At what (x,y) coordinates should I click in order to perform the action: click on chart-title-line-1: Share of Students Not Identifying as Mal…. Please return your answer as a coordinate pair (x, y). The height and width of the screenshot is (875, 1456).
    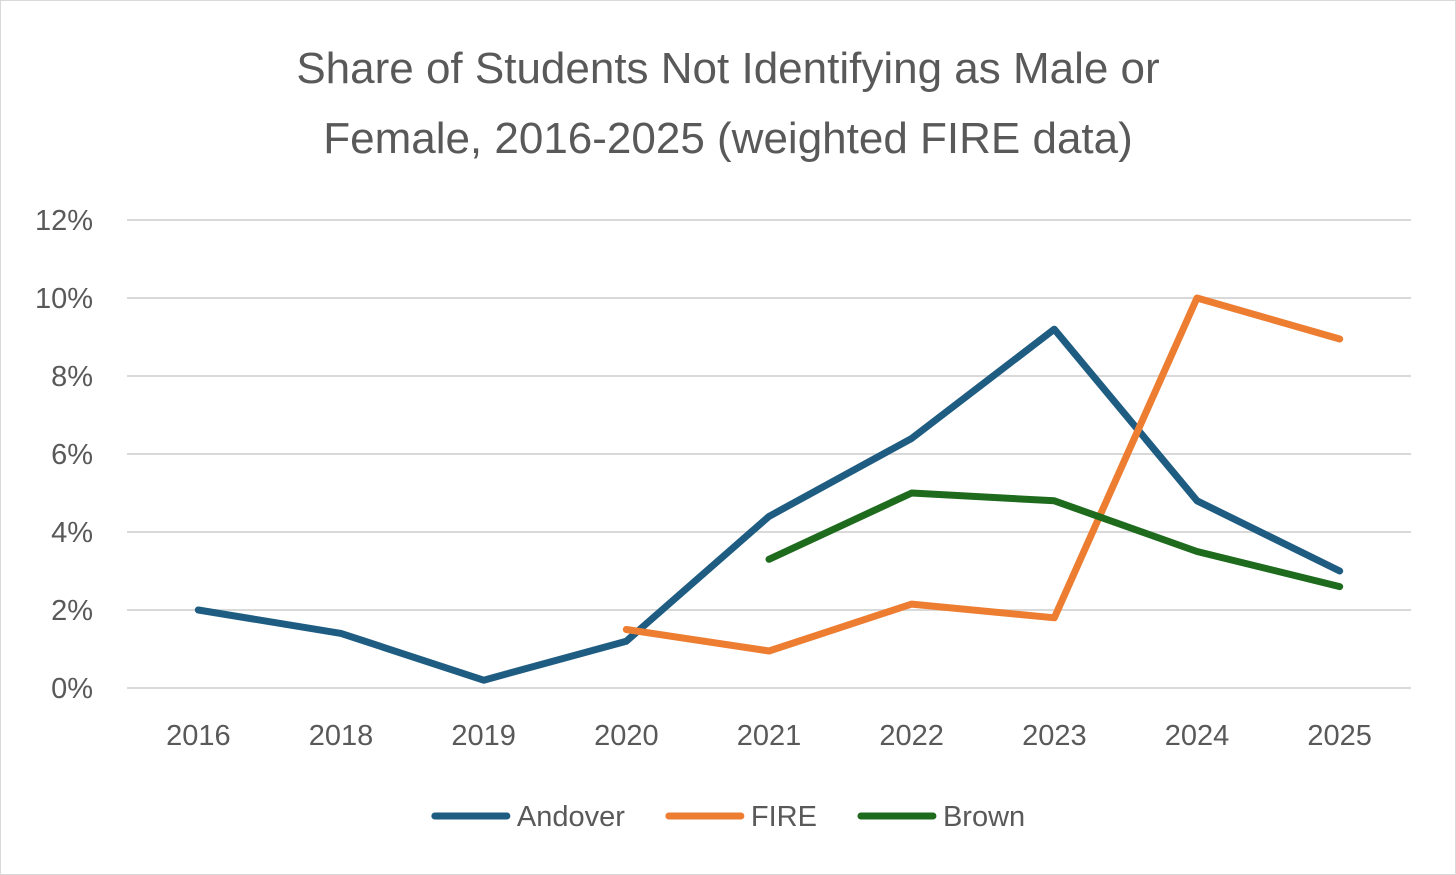
    Looking at the image, I should click on (727, 68).